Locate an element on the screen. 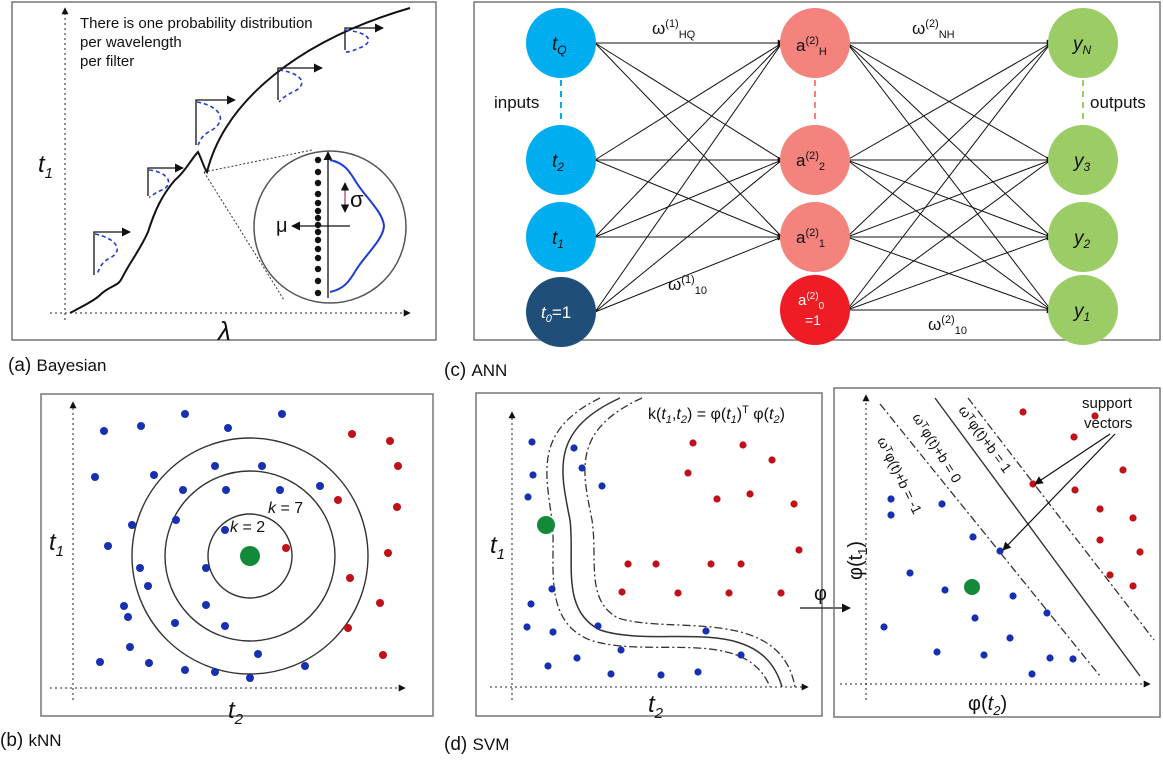 This screenshot has height=761, width=1163. margin-negative-label: ωᵀφ(t)+b = -1 is located at coordinates (899, 475).